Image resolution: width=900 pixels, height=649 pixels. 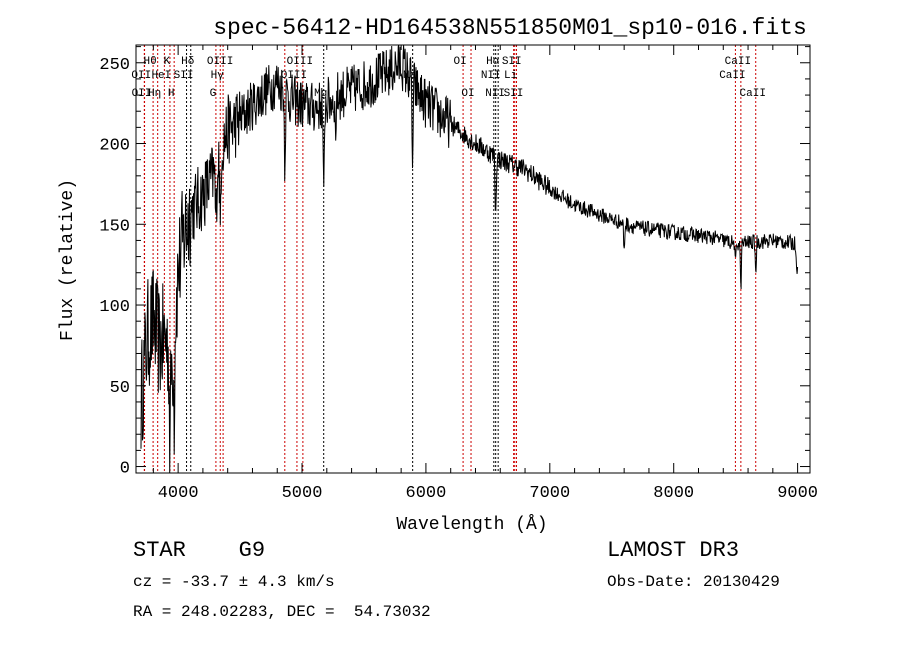 I want to click on line-label: Hθ, so click(x=149, y=62).